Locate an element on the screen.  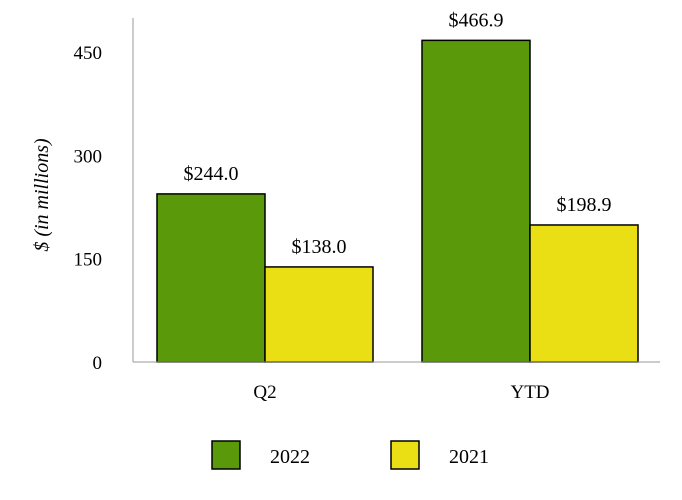
data-label-2021-ytd: $198.9 is located at coordinates (584, 205).